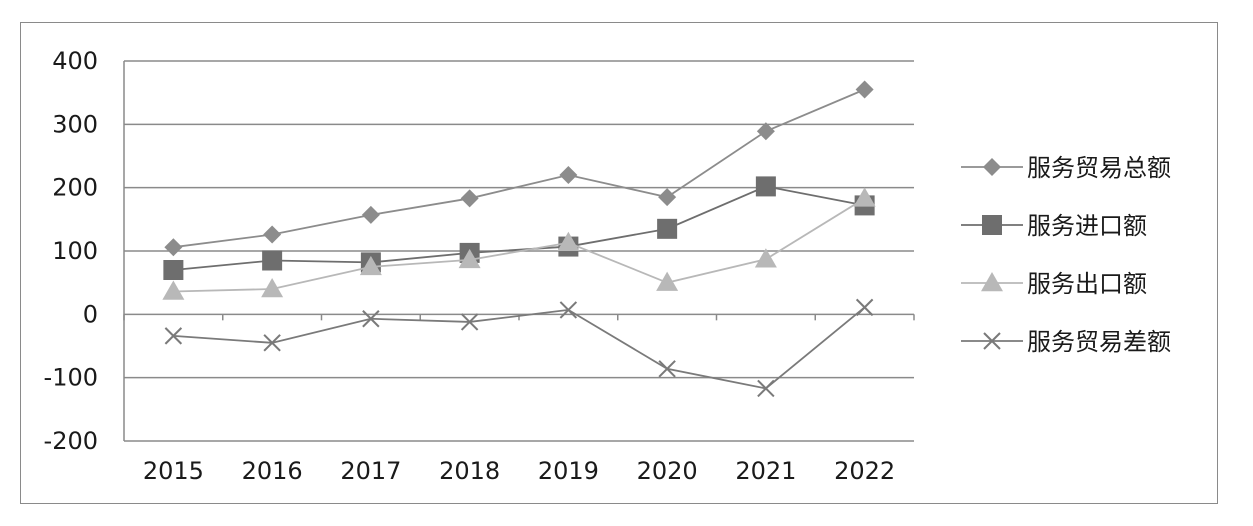 The image size is (1253, 526). I want to click on x-tick-label: 2018, so click(469, 471).